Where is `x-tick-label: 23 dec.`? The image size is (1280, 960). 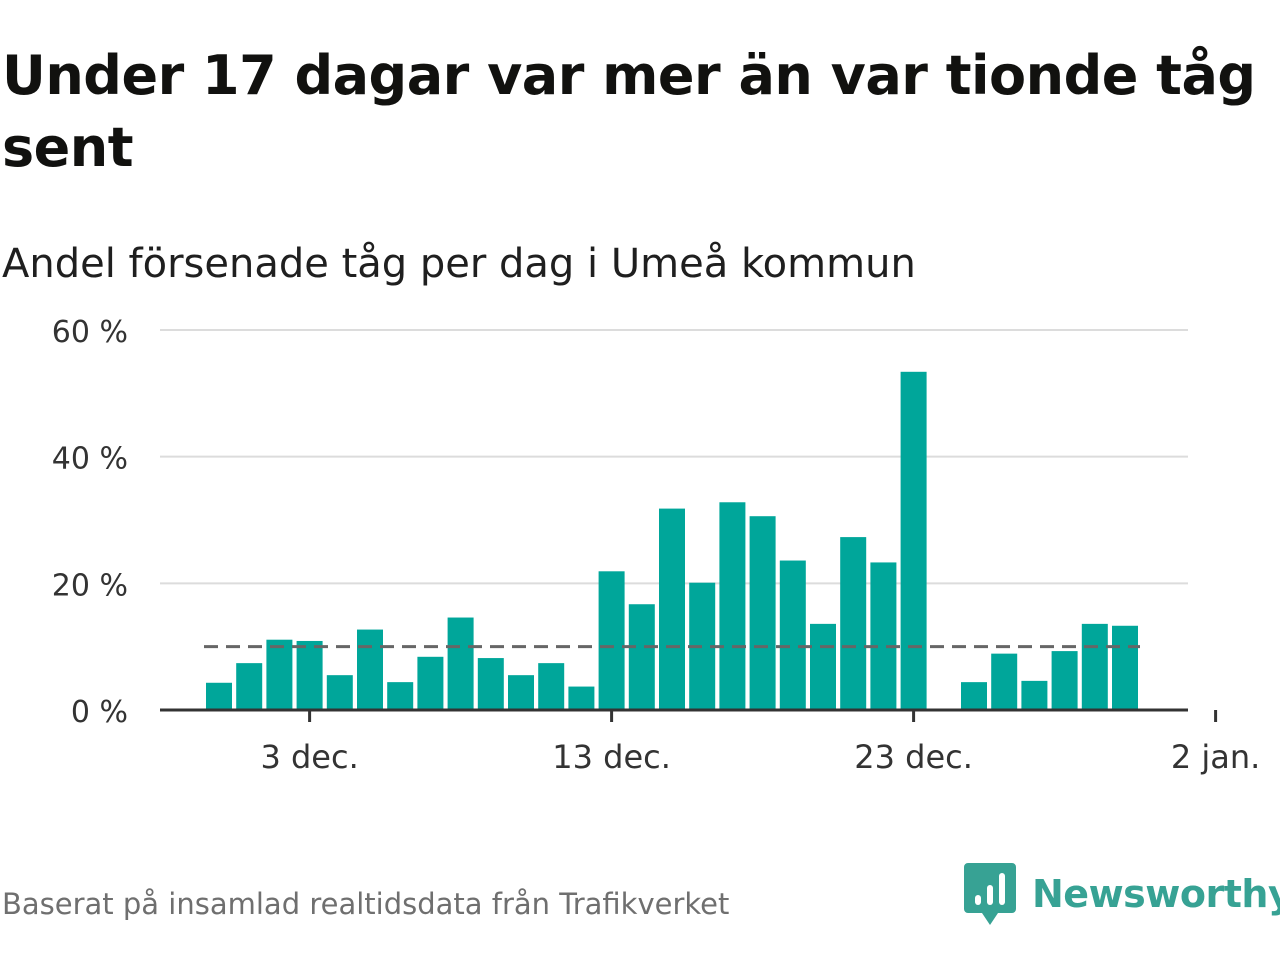 x-tick-label: 23 dec. is located at coordinates (913, 757).